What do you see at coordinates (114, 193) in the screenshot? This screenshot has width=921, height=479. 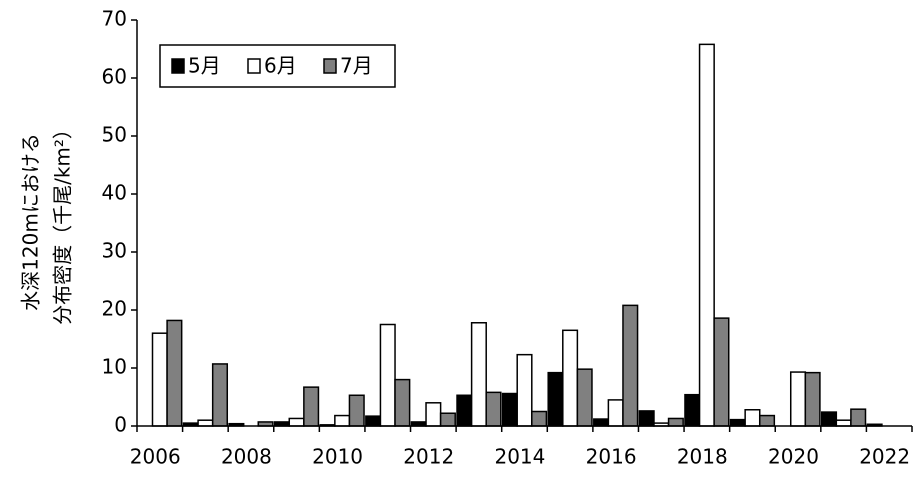 I see `y-tick-label: 40` at bounding box center [114, 193].